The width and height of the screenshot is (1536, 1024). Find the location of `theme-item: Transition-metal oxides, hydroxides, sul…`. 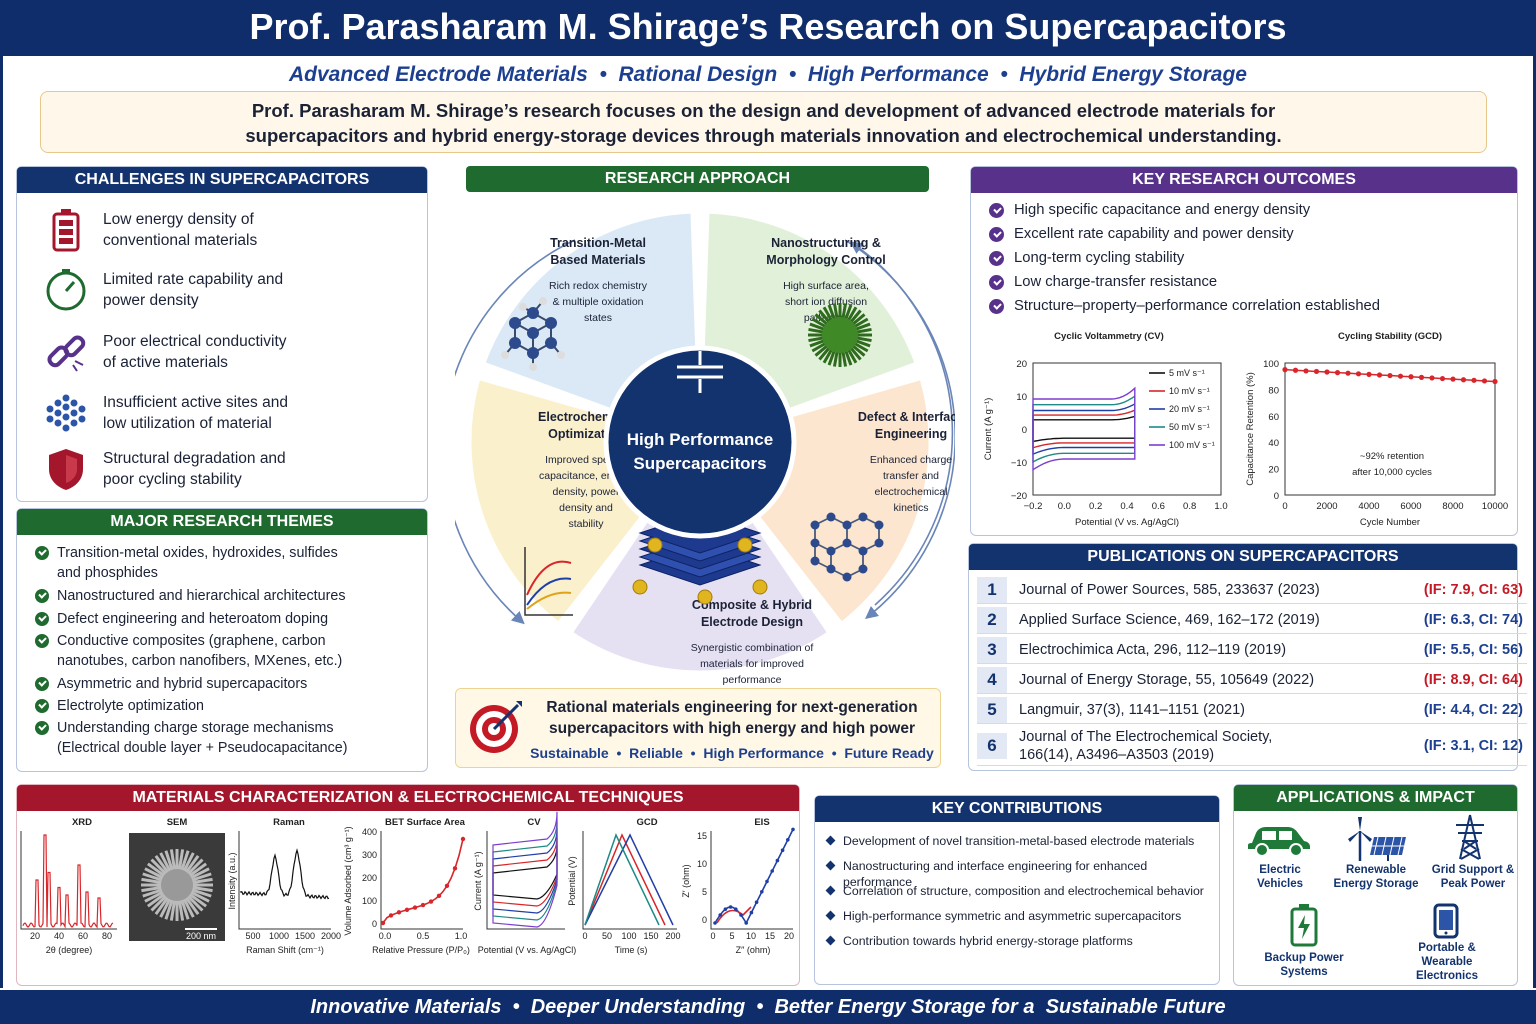

theme-item: Transition-metal oxides, hydroxides, sul… is located at coordinates (230, 563).